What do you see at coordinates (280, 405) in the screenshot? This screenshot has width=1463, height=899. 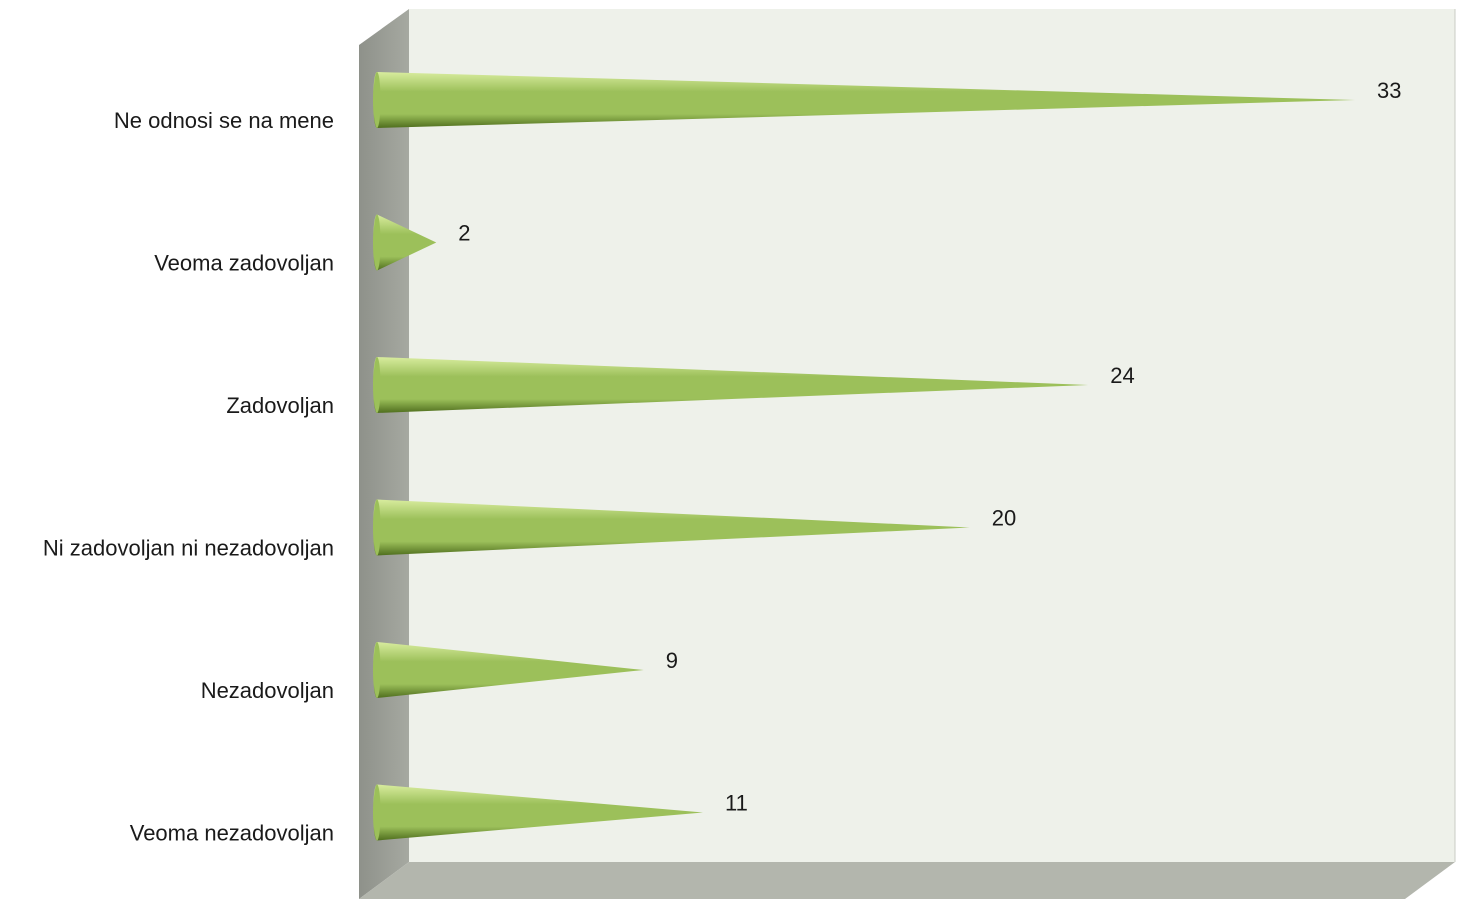 I see `category-label: Zadovoljan` at bounding box center [280, 405].